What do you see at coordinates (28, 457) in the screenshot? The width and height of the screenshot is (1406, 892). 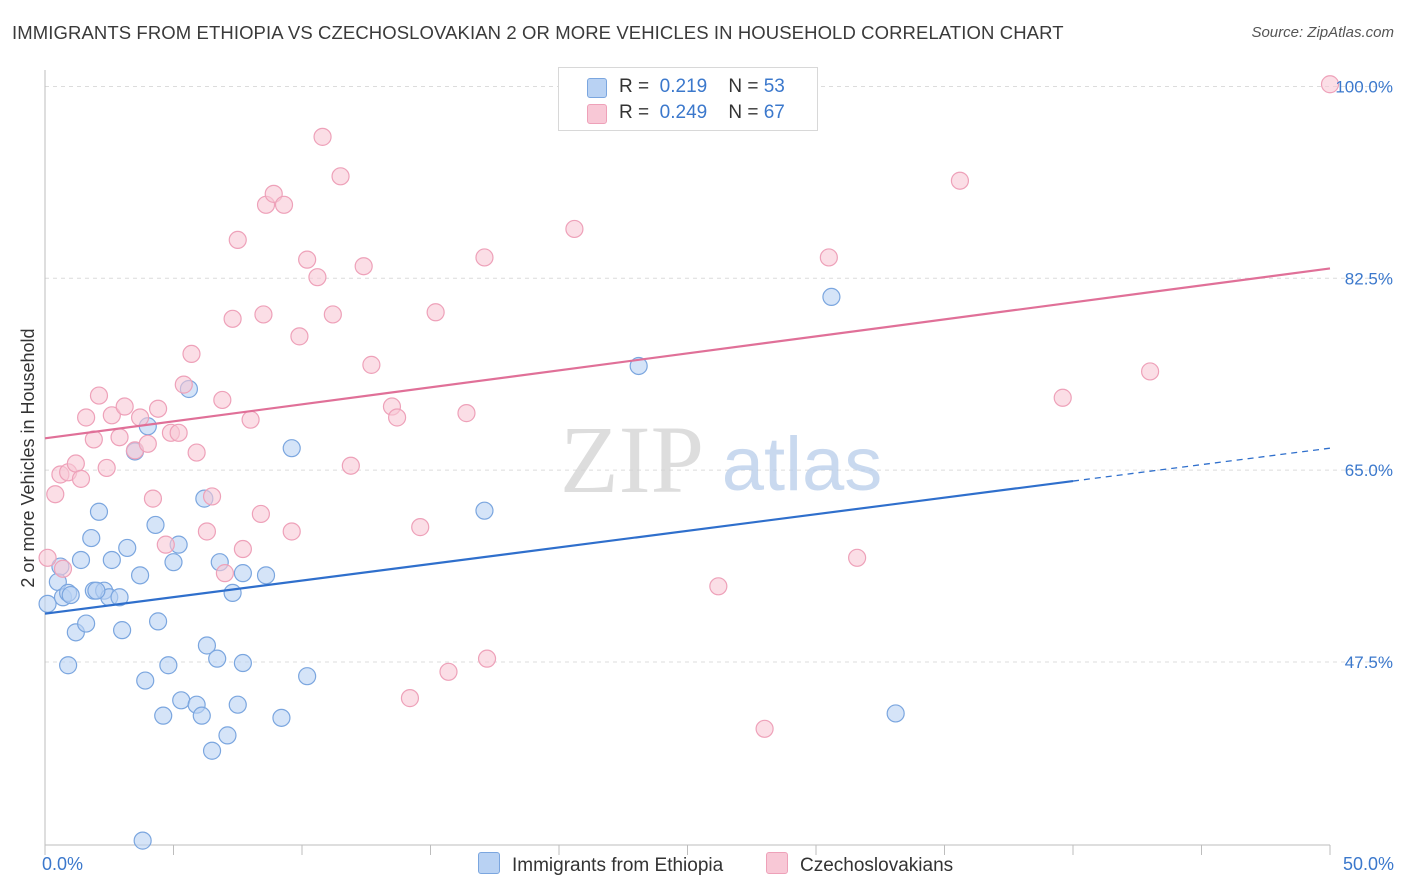 I see `y-axis-label: 2 or more Vehicles in Household` at bounding box center [28, 457].